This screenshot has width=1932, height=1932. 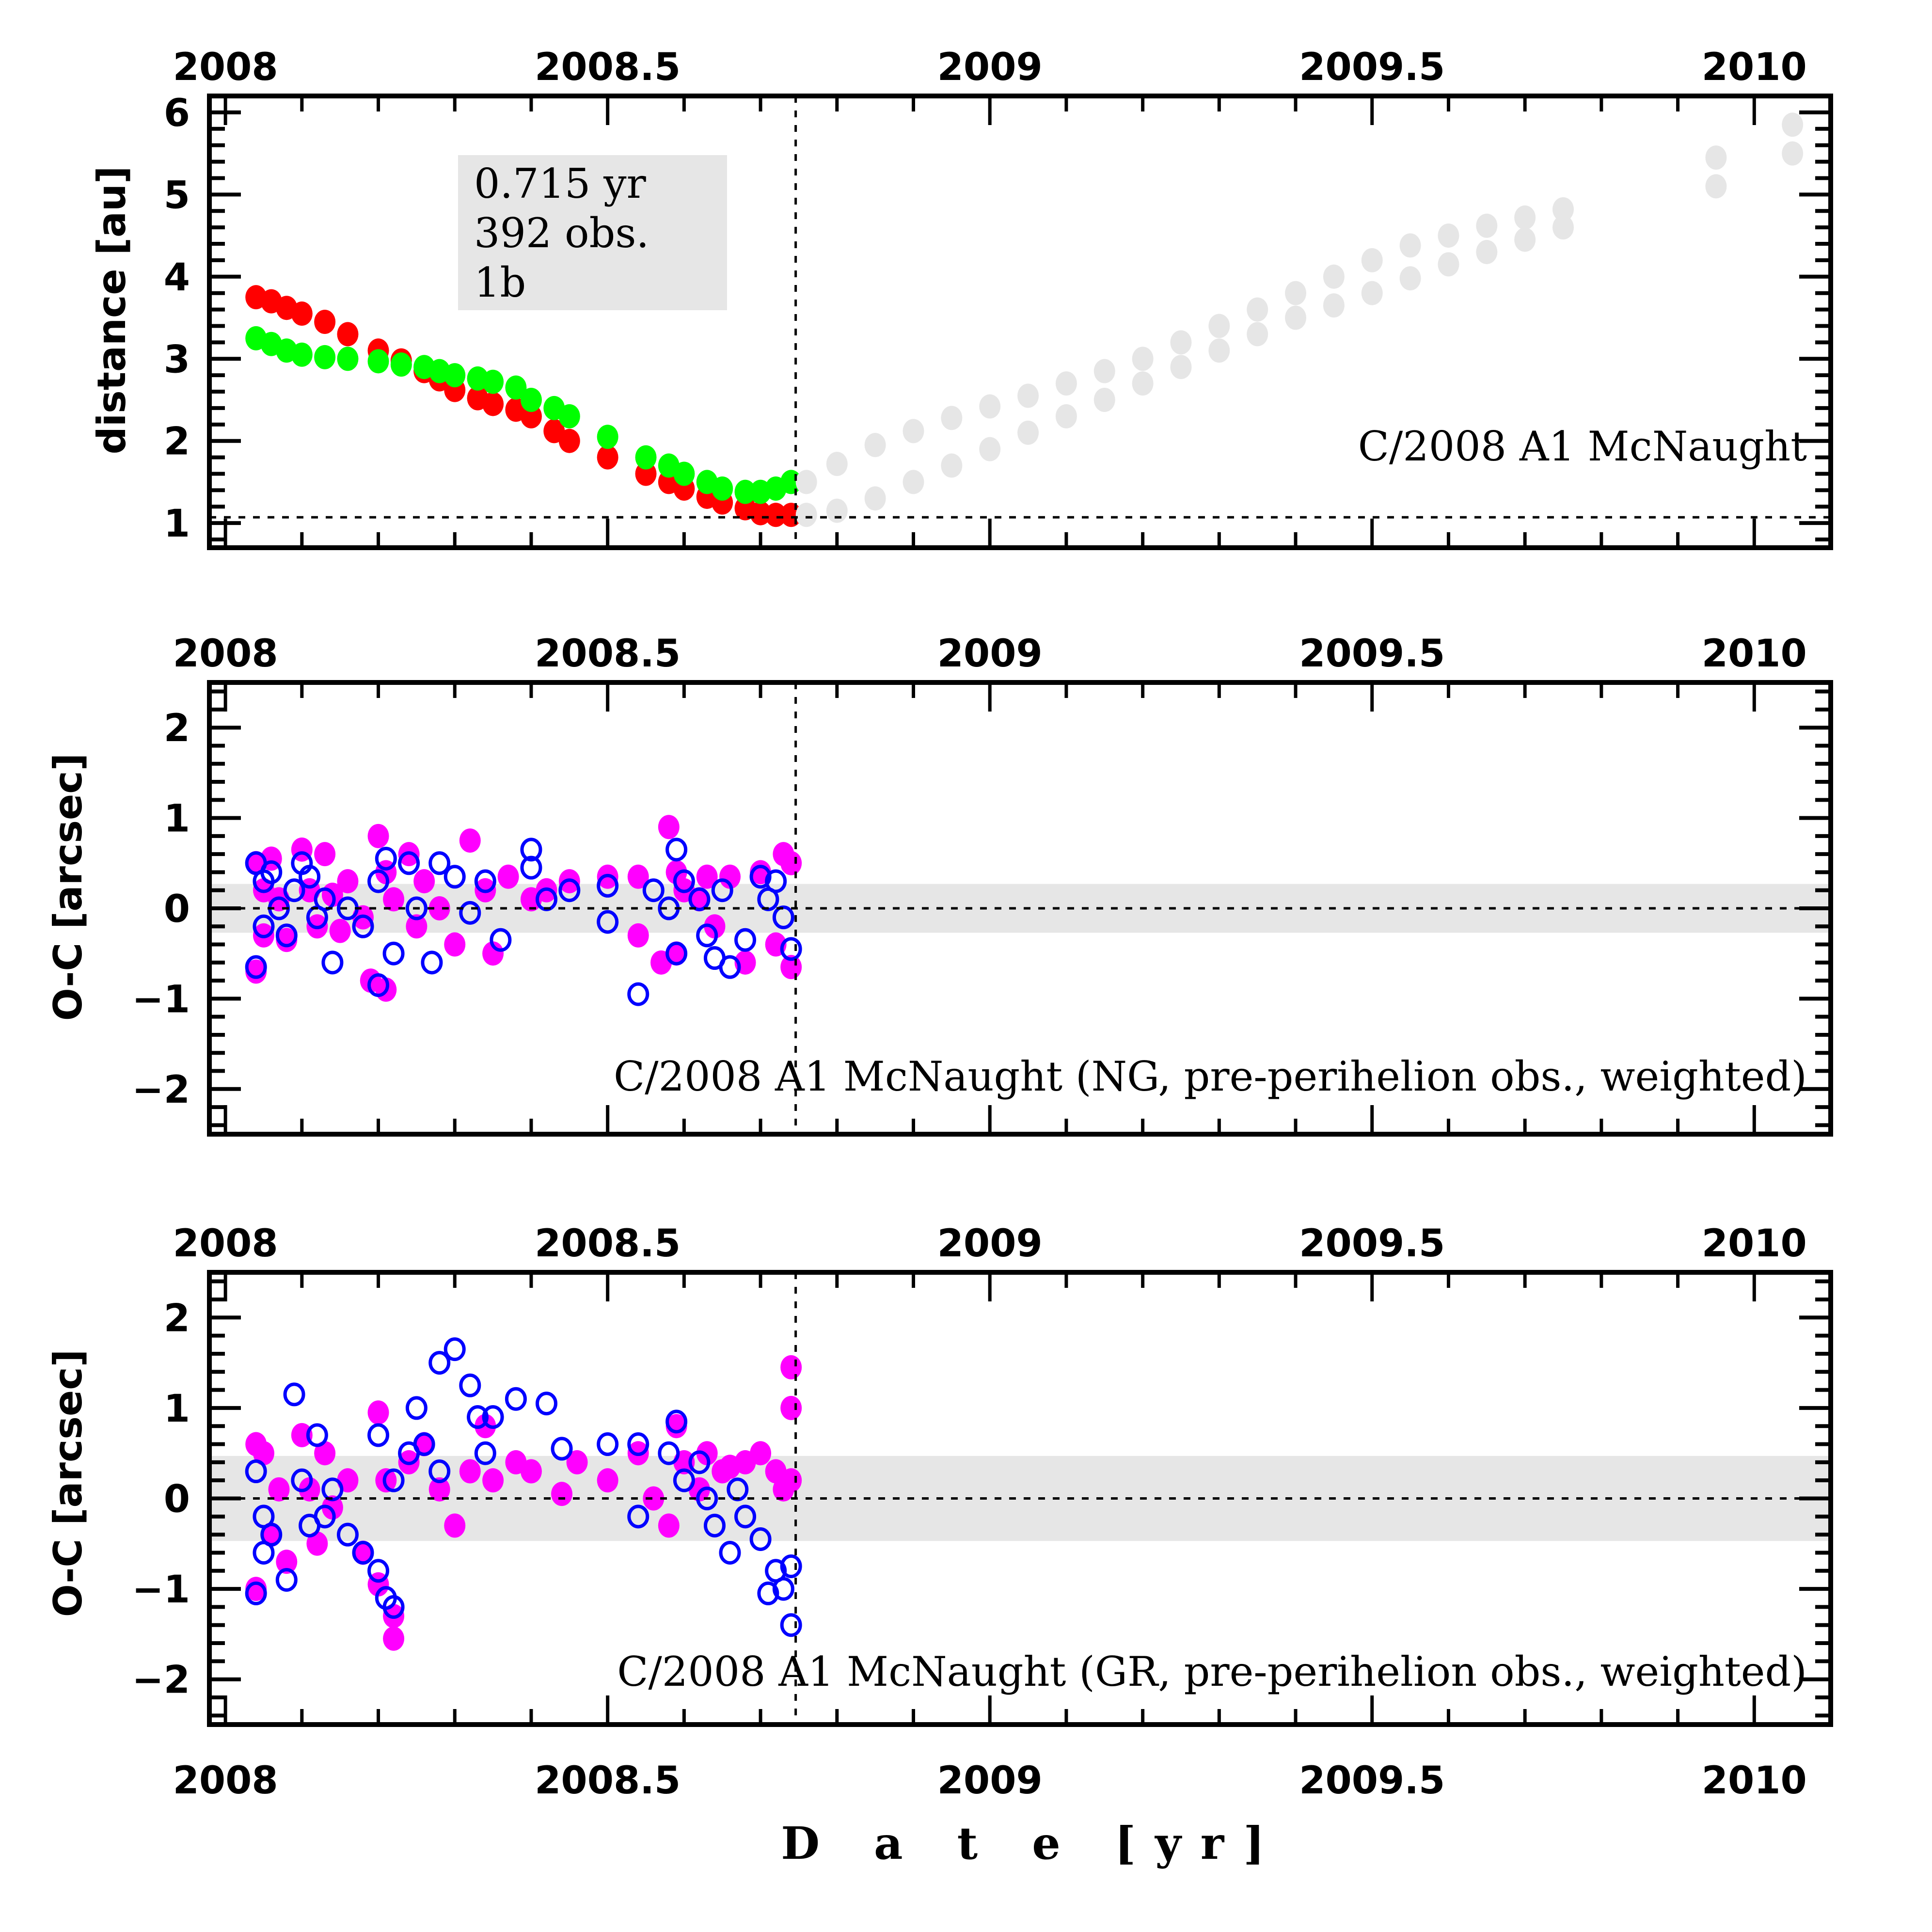 What do you see at coordinates (1372, 654) in the screenshot?
I see `x-tick-label: 2009.5` at bounding box center [1372, 654].